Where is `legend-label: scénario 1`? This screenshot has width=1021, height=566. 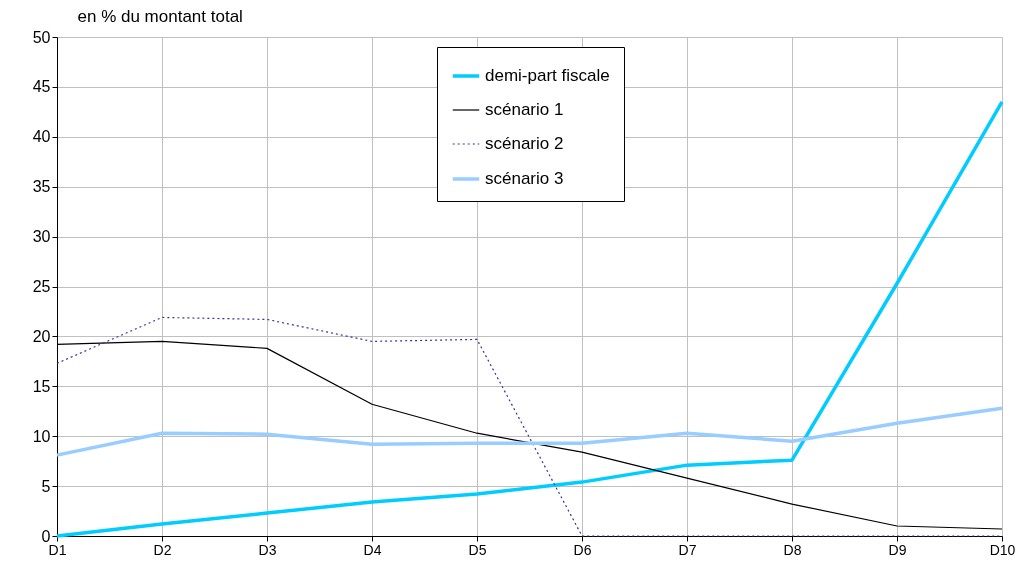 legend-label: scénario 1 is located at coordinates (524, 109).